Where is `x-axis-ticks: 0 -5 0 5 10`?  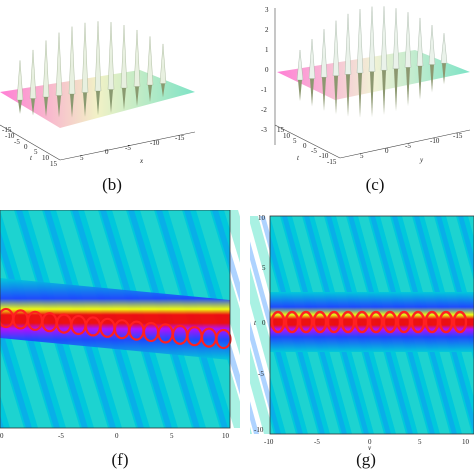 x-axis-ticks: 0 -5 0 5 10 is located at coordinates (115, 436).